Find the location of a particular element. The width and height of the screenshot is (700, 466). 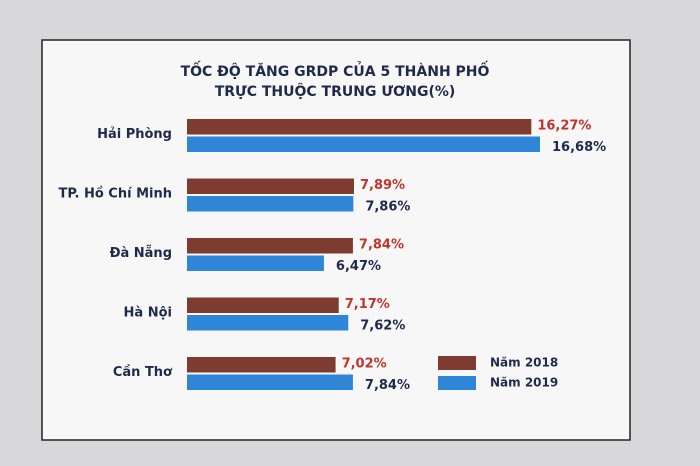

value-label: 7,02% is located at coordinates (364, 363).